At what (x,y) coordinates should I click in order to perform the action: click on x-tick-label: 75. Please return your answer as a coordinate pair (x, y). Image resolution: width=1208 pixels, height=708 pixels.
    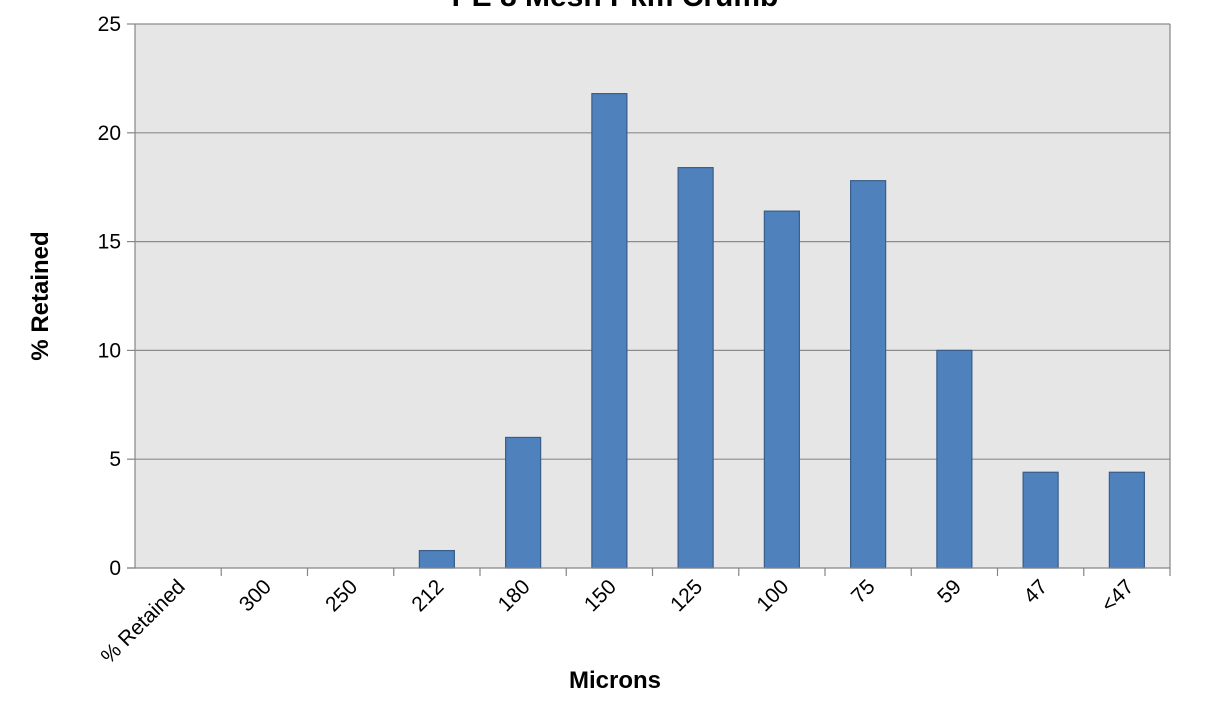
    Looking at the image, I should click on (863, 591).